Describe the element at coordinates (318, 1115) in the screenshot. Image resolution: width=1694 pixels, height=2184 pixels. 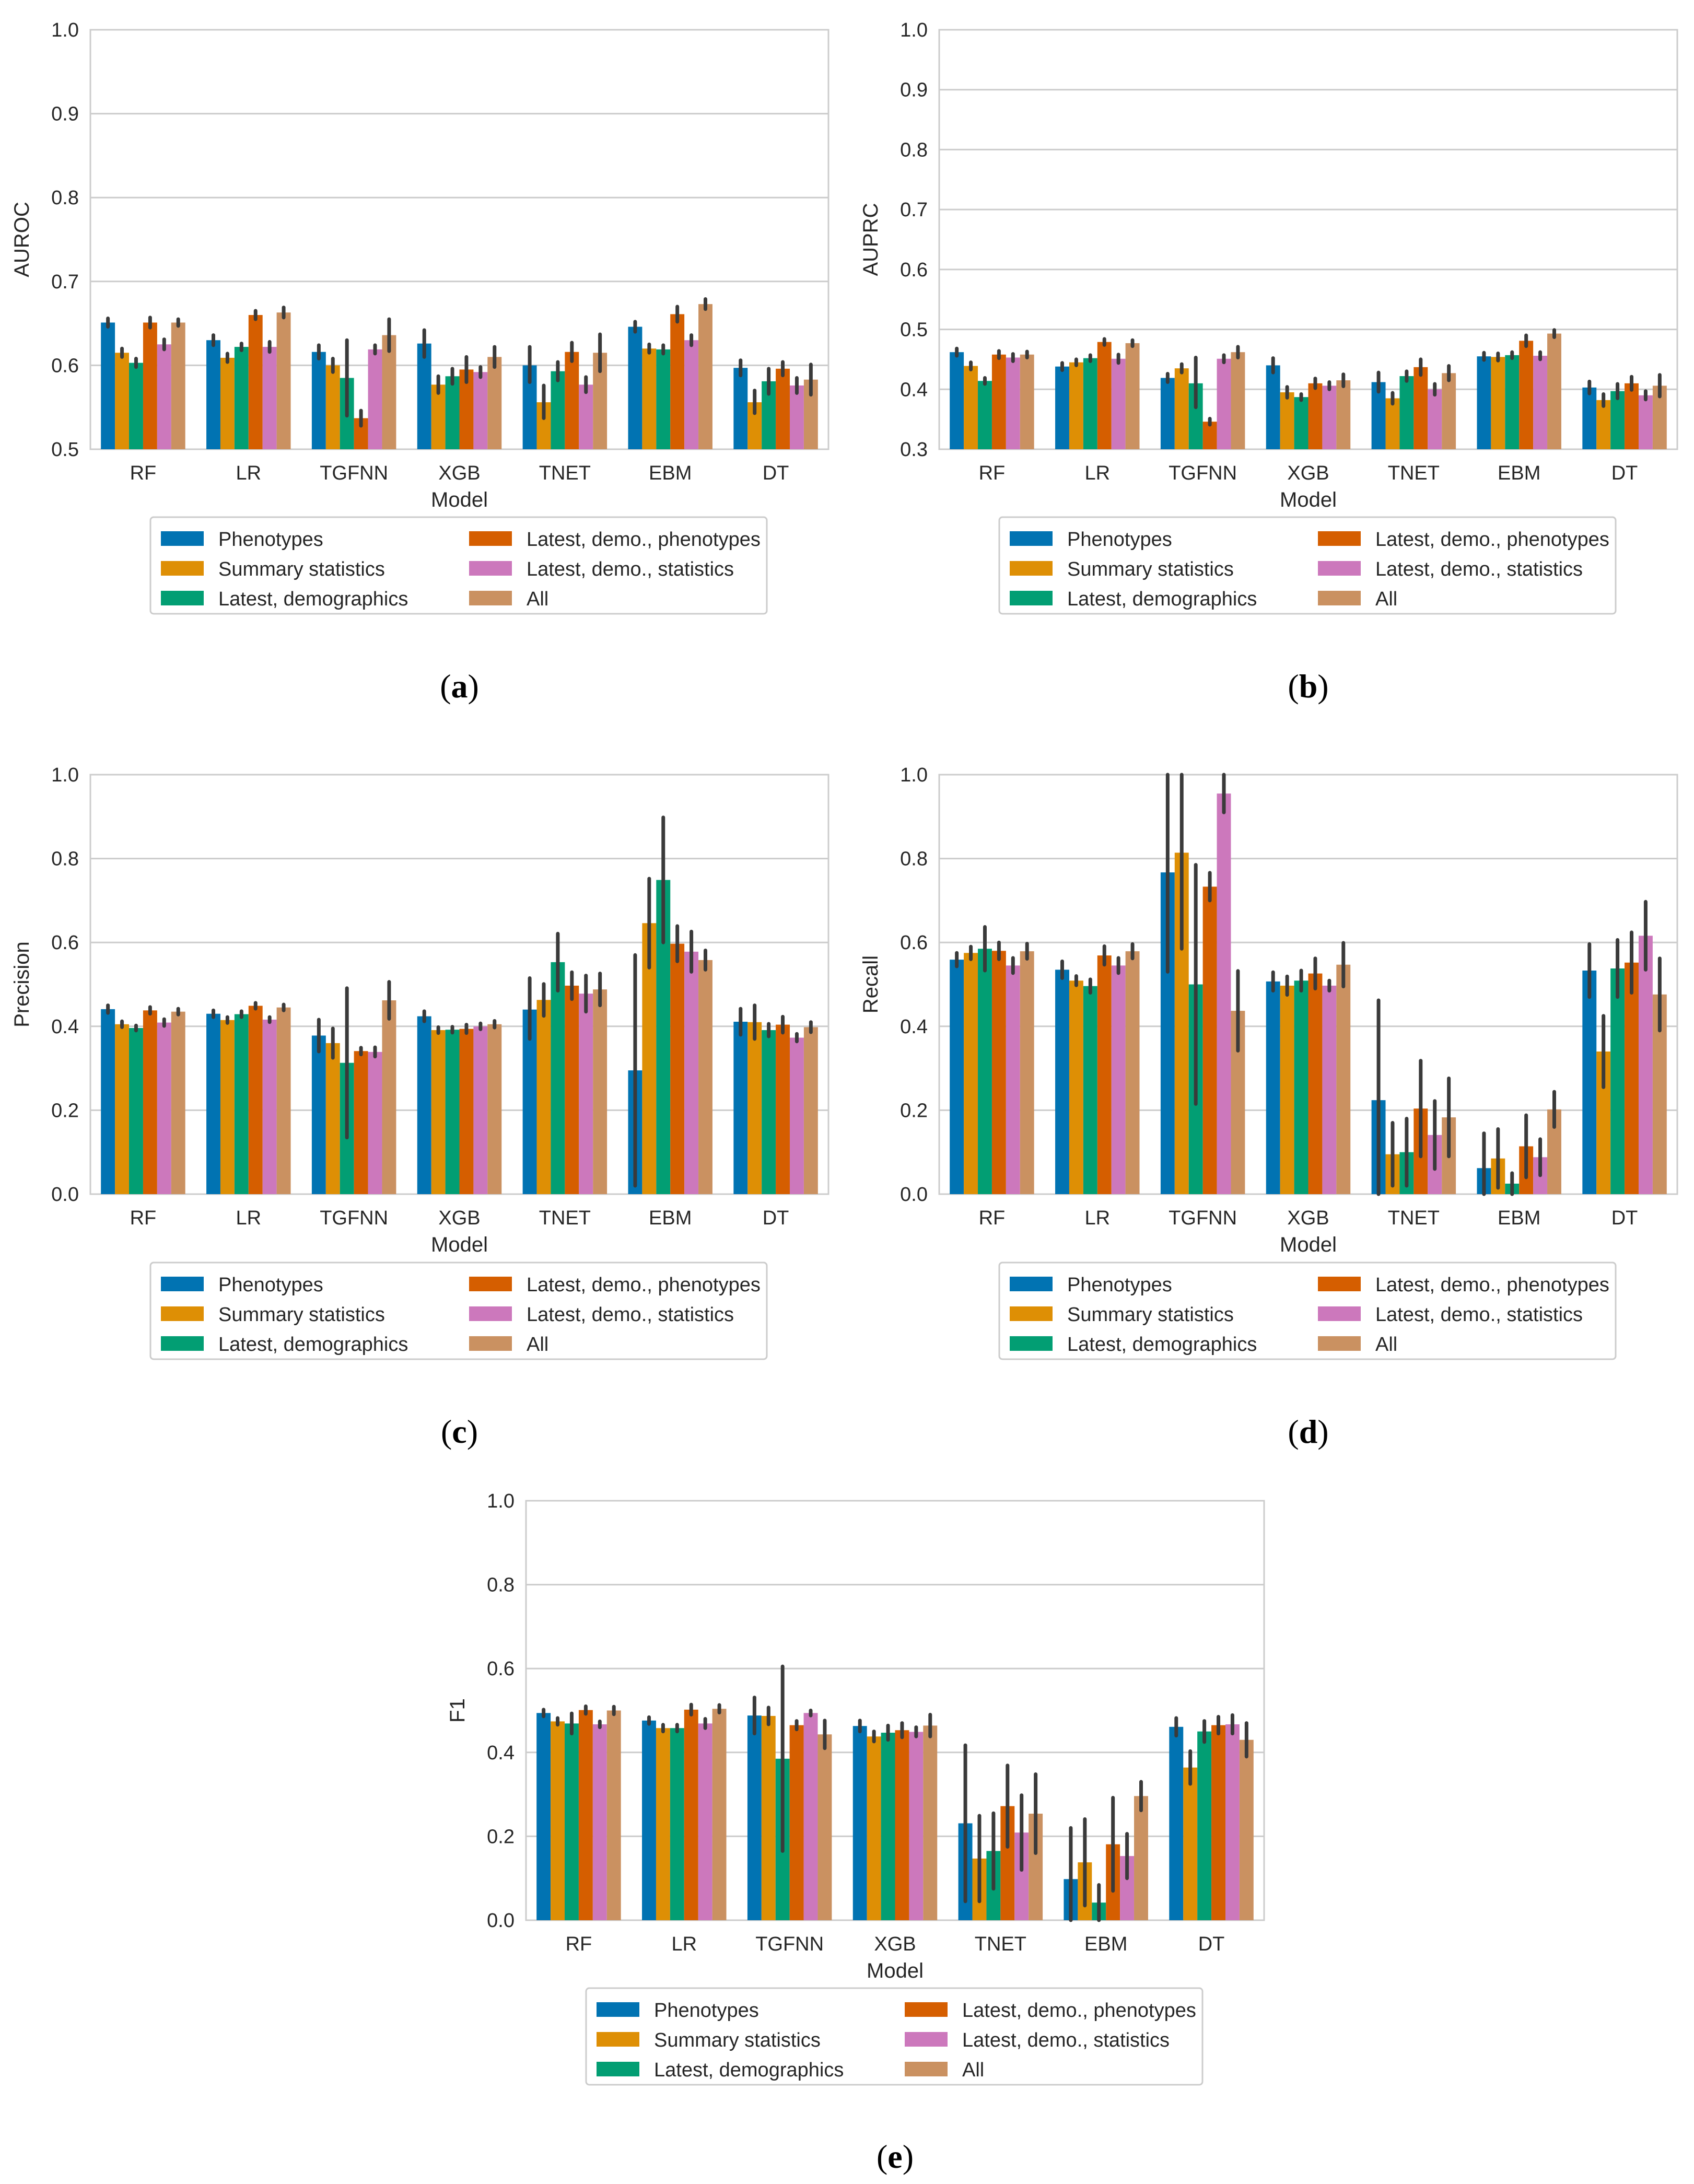
I see `bar-phenotypes-tgfnn` at that location.